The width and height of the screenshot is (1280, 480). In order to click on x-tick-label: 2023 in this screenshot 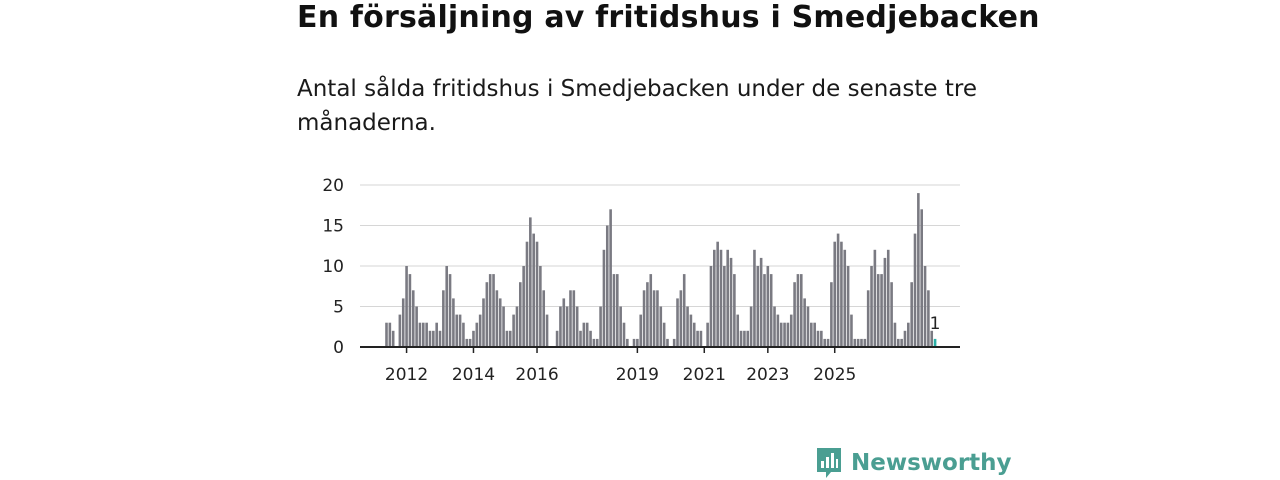, I will do `click(767, 375)`.